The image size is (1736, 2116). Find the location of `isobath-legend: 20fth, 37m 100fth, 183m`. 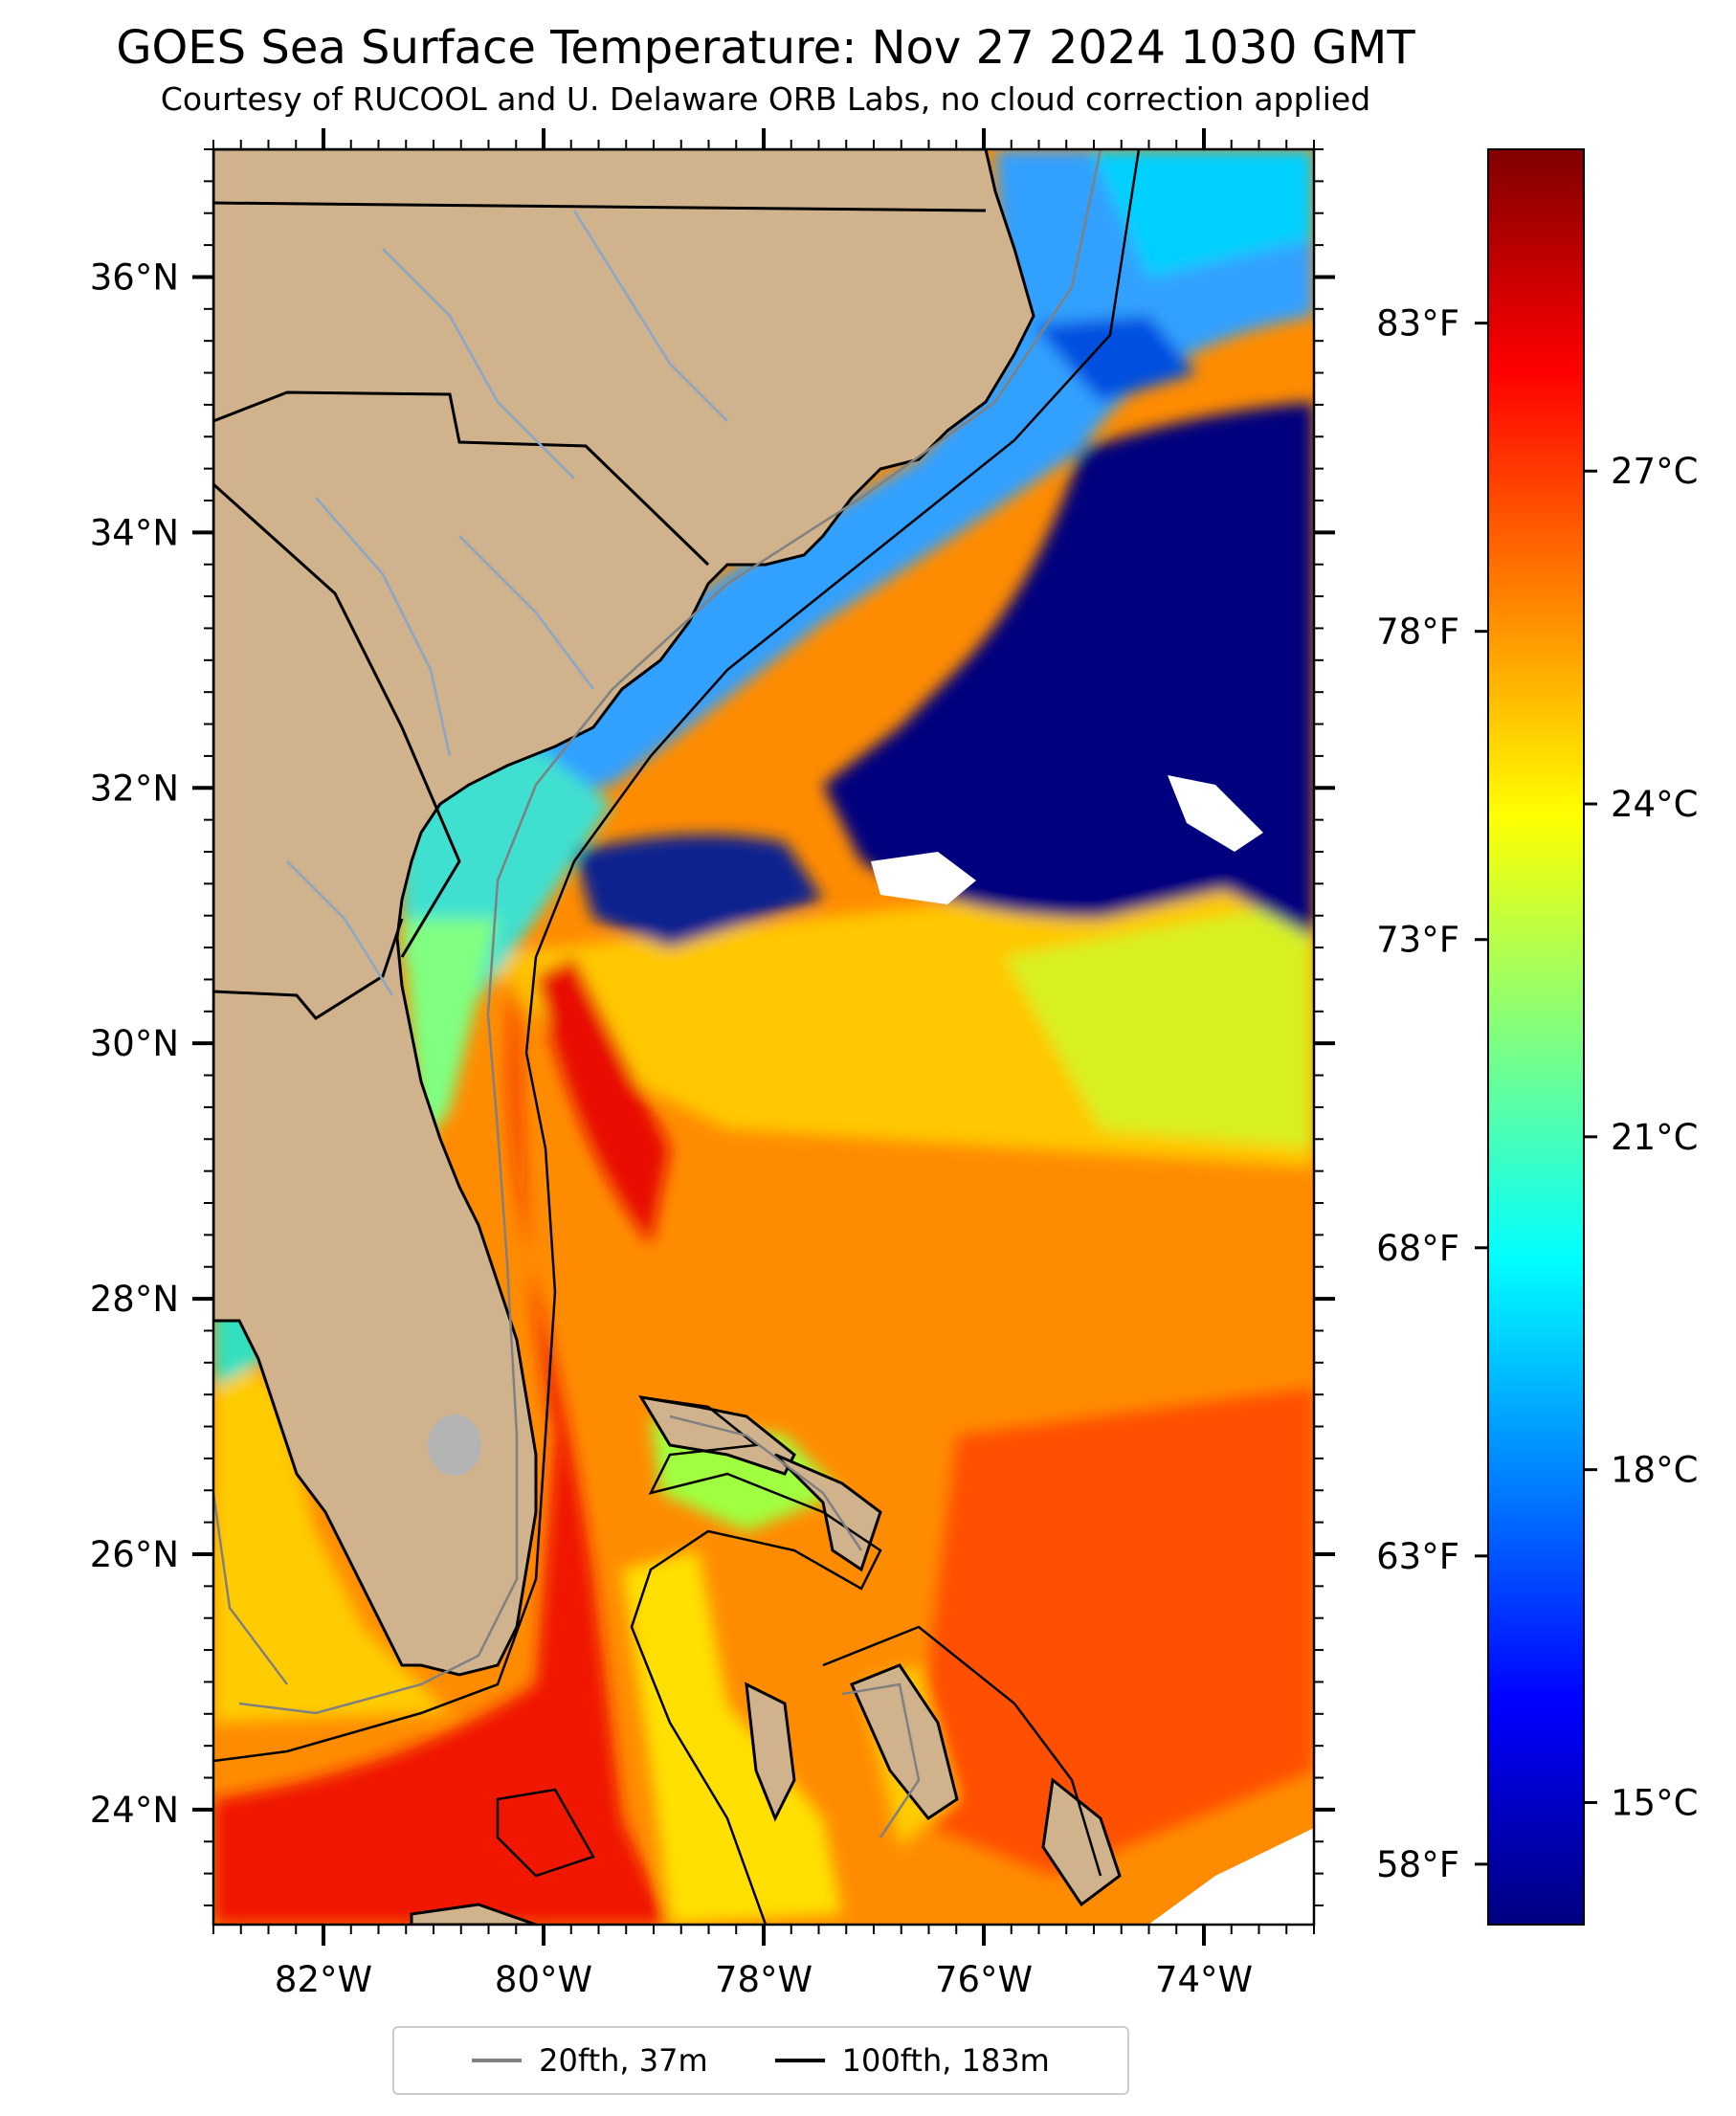

isobath-legend: 20fth, 37m 100fth, 183m is located at coordinates (760, 2060).